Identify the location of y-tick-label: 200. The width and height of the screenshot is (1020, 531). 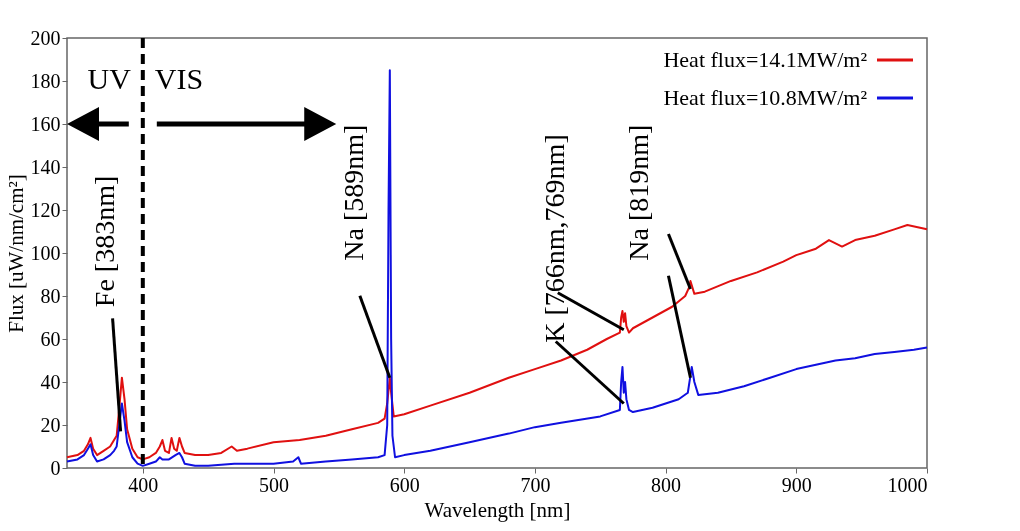
(45, 37).